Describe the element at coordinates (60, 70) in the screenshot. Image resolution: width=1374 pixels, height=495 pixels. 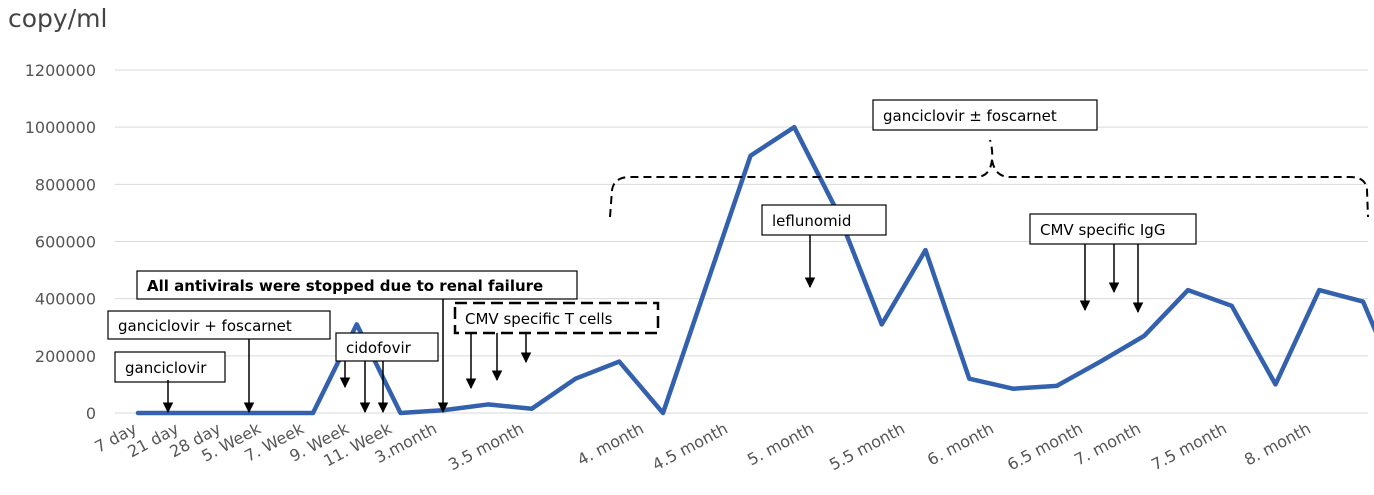
I see `y-tick-label: 1200000` at that location.